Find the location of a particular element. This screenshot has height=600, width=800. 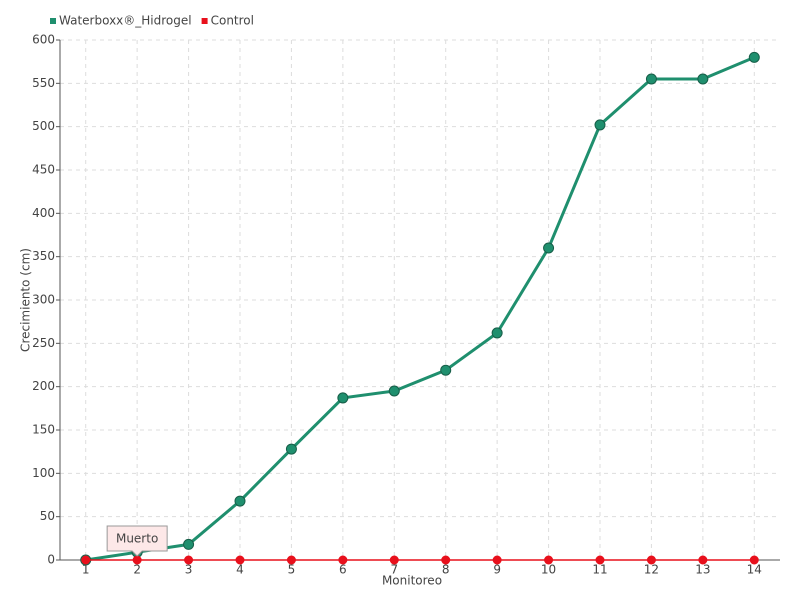

annotation-box is located at coordinates (137, 541).